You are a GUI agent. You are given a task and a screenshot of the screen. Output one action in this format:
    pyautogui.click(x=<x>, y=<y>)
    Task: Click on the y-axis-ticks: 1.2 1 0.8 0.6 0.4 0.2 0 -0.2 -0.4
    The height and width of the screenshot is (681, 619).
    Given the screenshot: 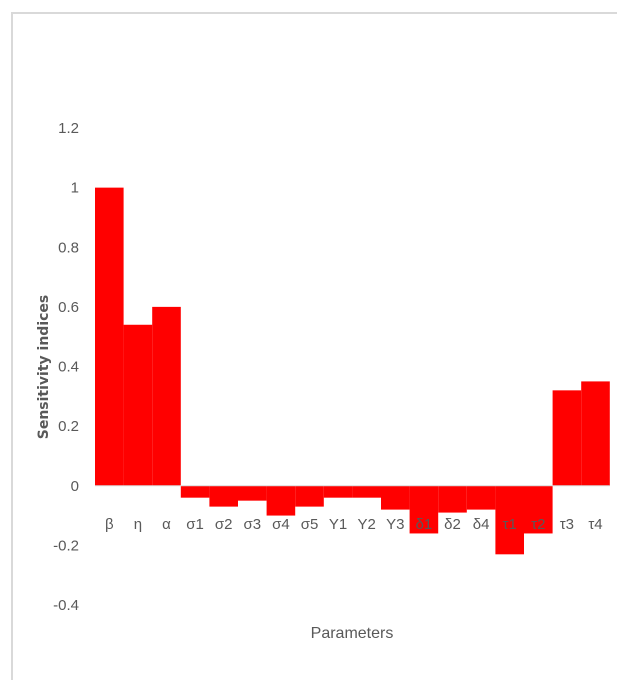 What is the action you would take?
    pyautogui.click(x=66, y=367)
    